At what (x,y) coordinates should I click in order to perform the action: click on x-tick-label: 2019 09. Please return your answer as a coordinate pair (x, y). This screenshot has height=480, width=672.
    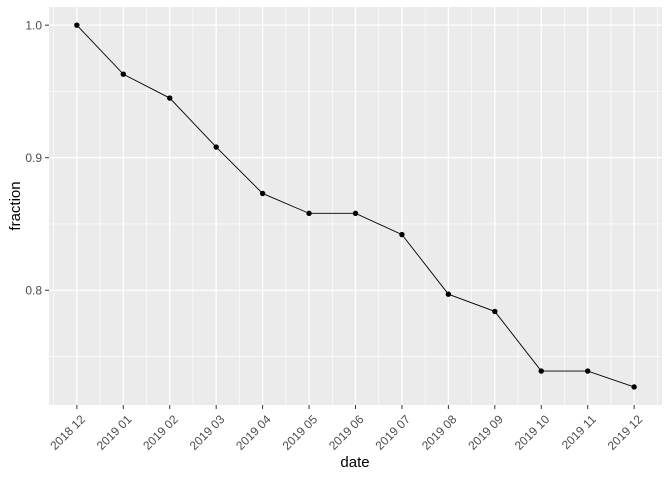
    Looking at the image, I should click on (485, 432).